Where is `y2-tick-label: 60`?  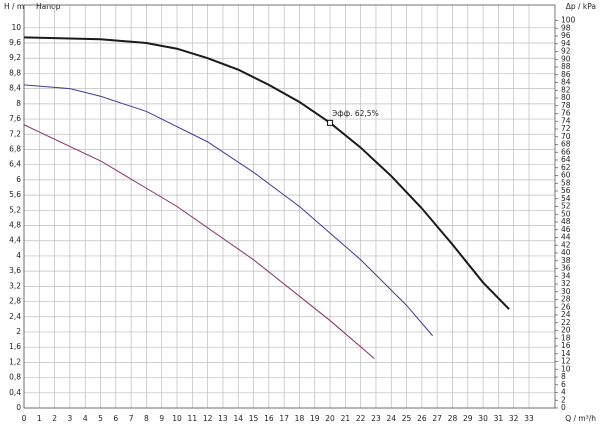
y2-tick-label: 60 is located at coordinates (566, 175).